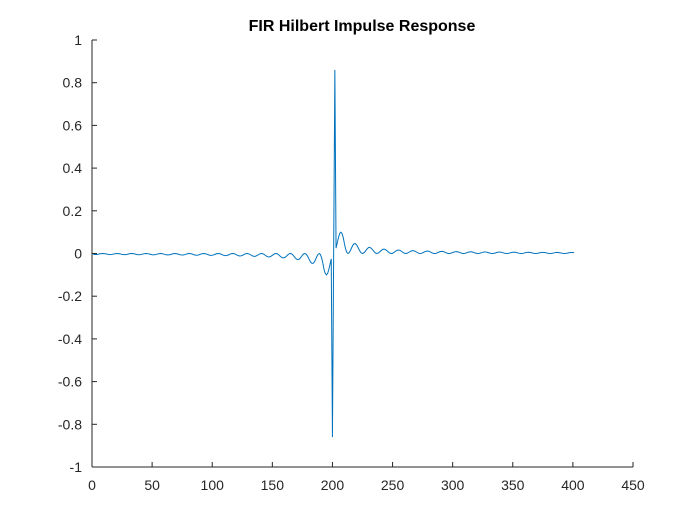 The width and height of the screenshot is (700, 525). I want to click on x-tick-label: 100, so click(213, 485).